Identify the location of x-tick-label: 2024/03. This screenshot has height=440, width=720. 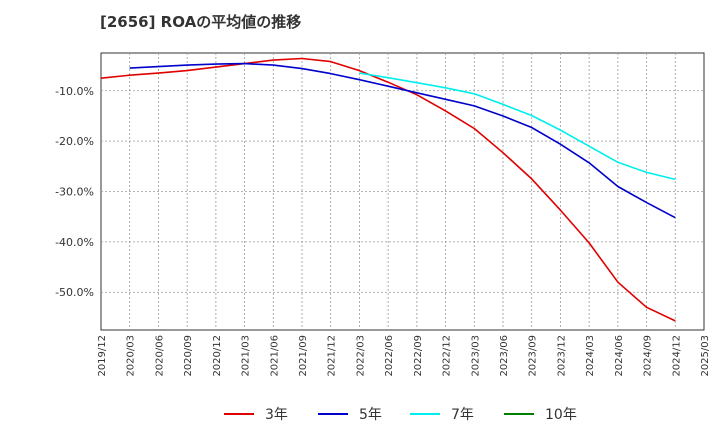
(590, 356).